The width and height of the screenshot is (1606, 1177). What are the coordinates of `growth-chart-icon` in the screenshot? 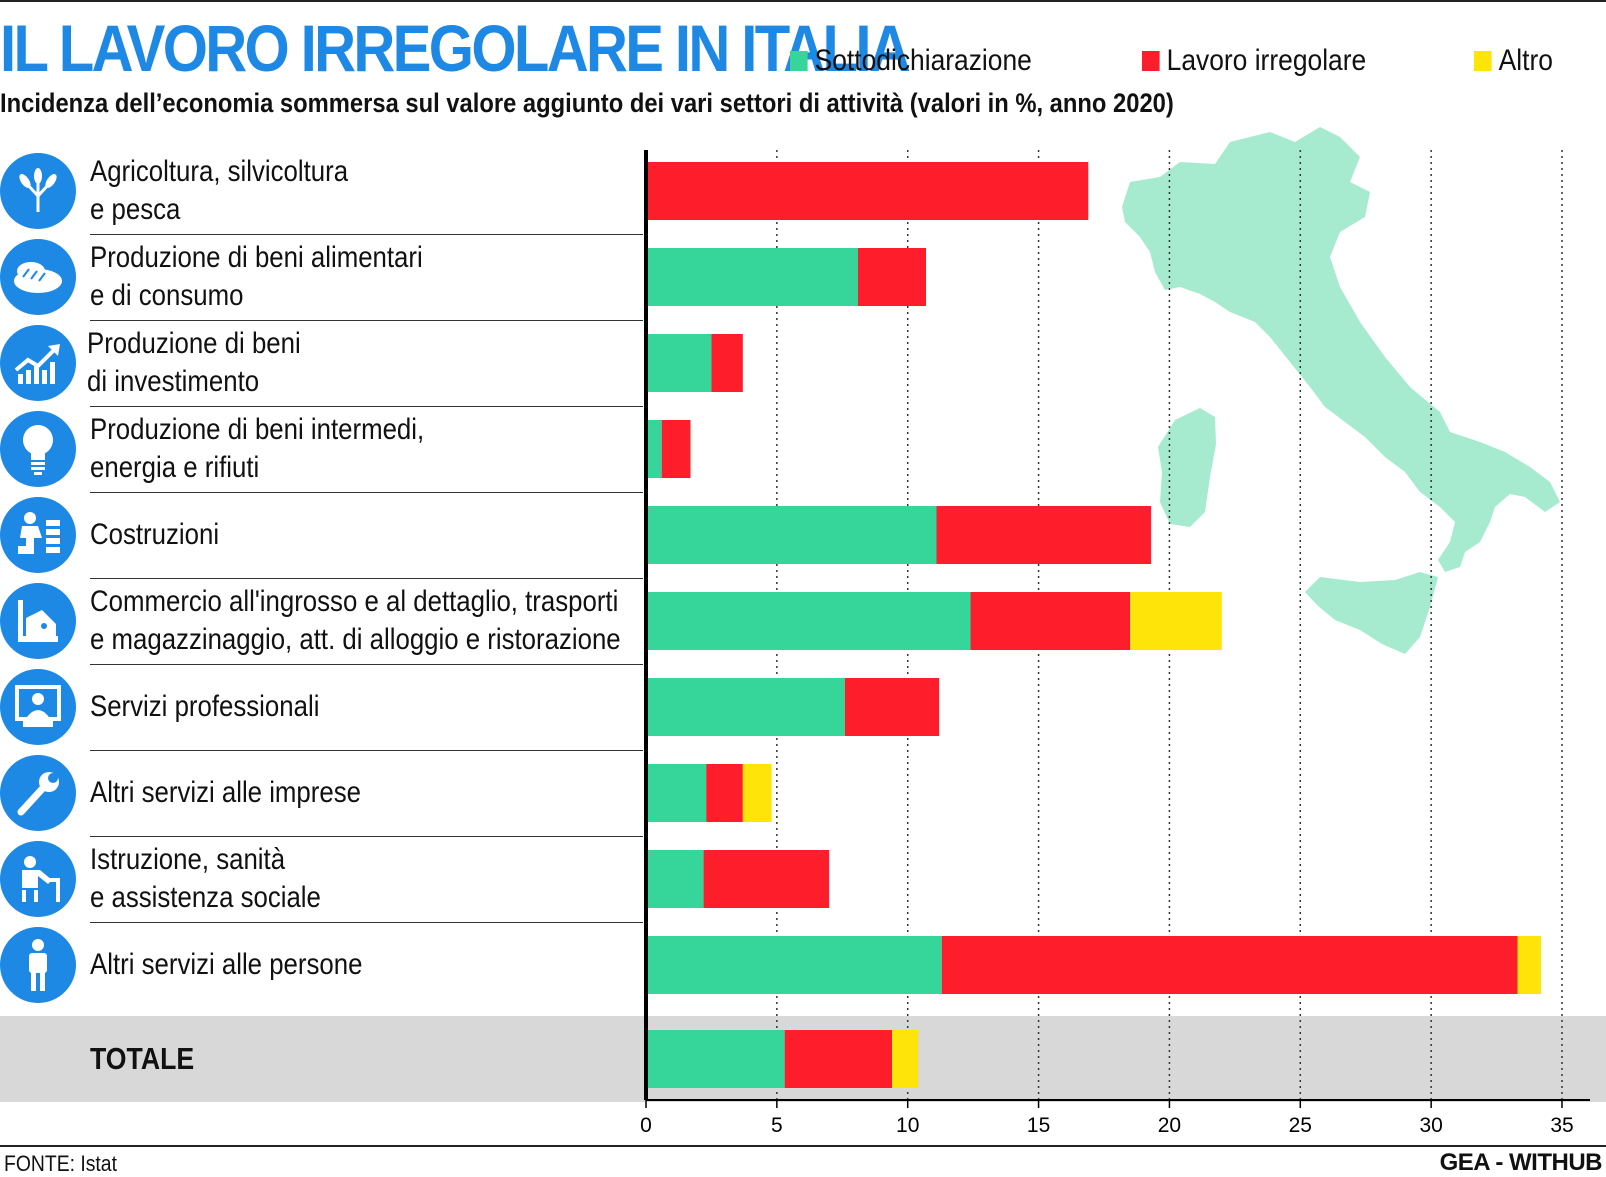 It's located at (38, 363).